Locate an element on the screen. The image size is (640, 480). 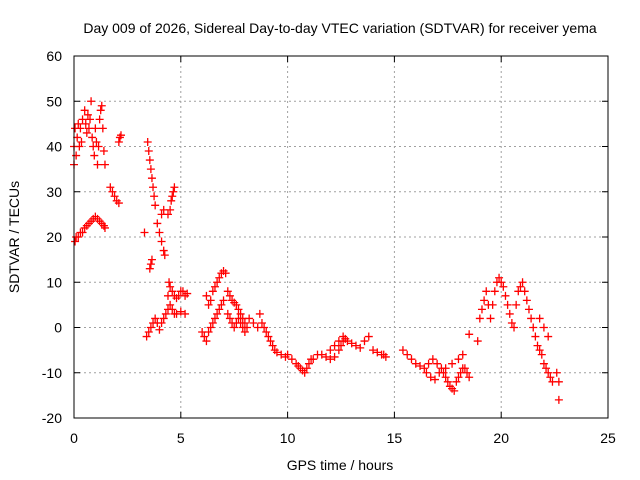
y-tick-label: -20 is located at coordinates (52, 418).